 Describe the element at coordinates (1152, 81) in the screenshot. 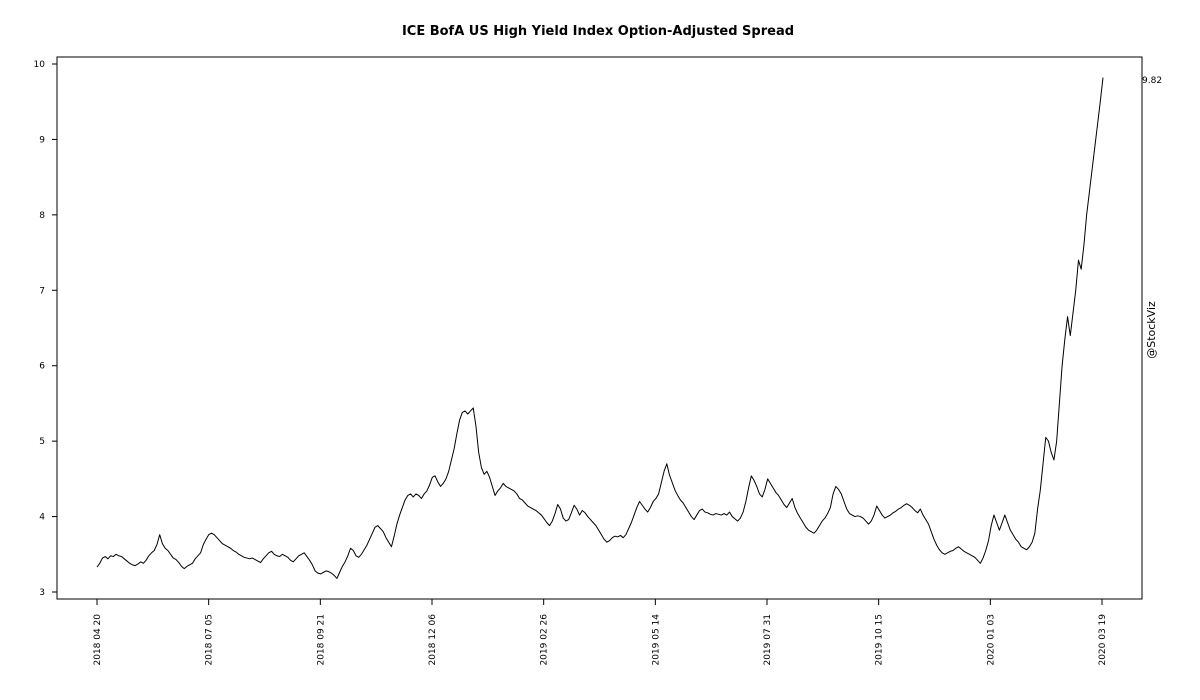

I see `last-value-label: 9.82` at that location.